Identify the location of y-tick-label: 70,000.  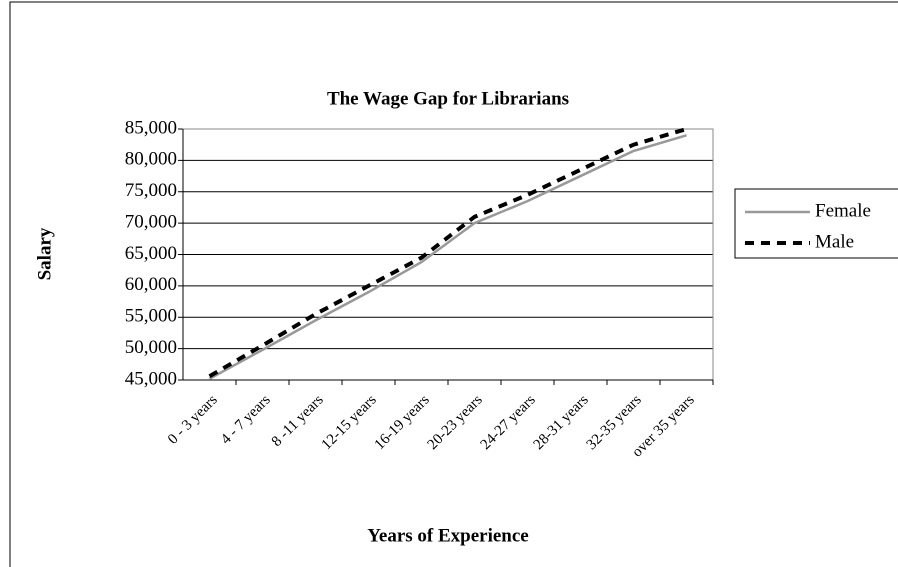
(151, 221).